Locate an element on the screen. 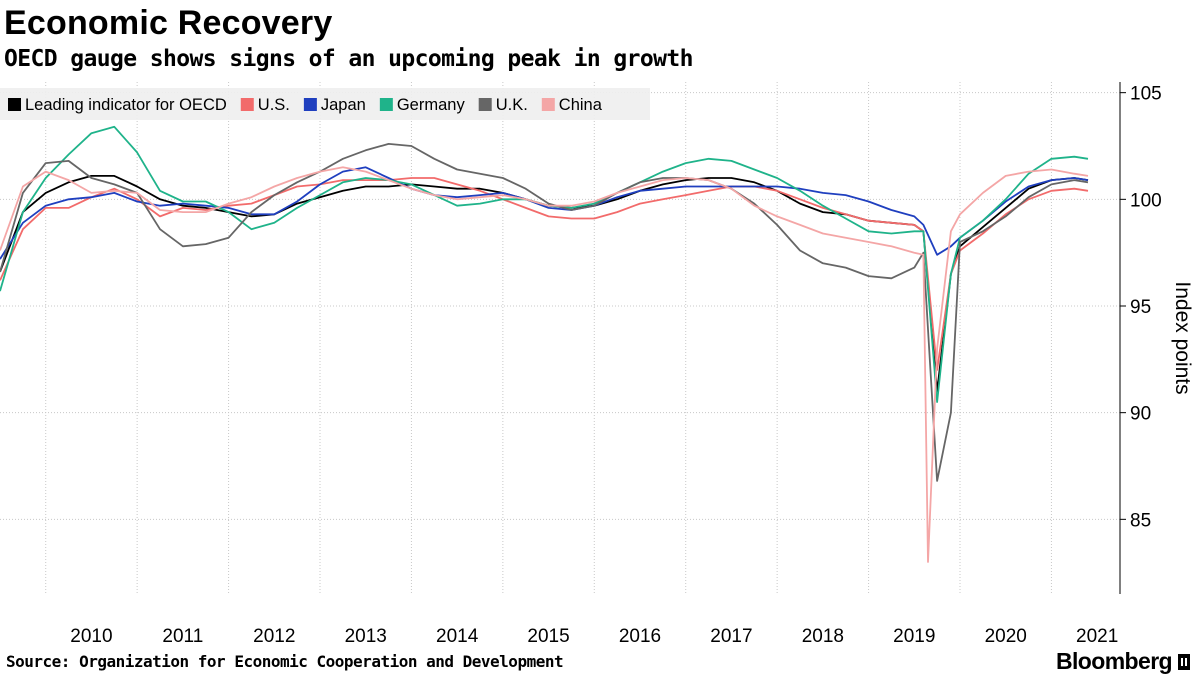  x-tick-label: 2016 is located at coordinates (640, 636).